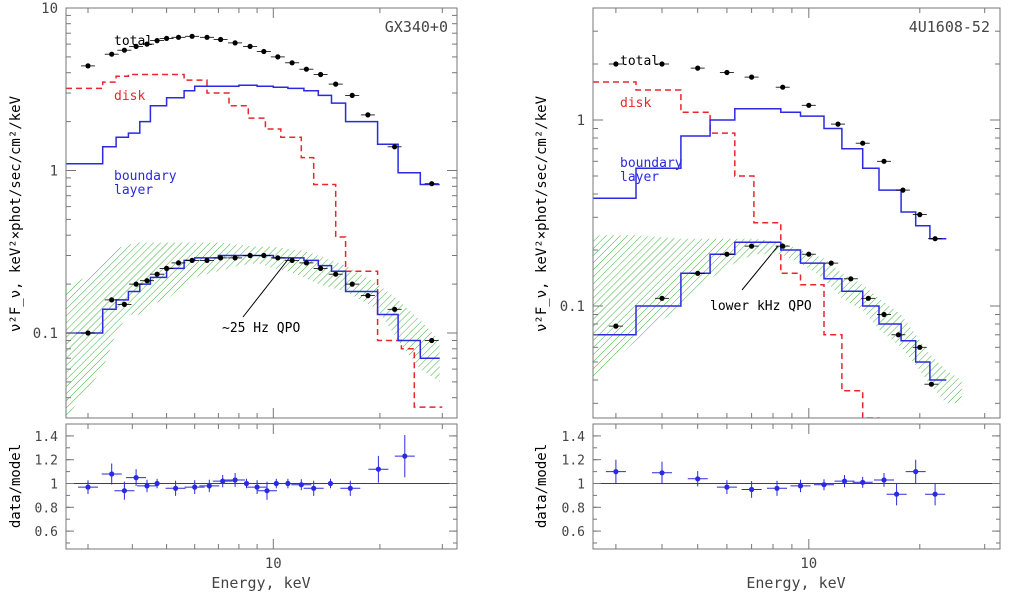 This screenshot has height=597, width=1009. I want to click on ratio-y-axis-label: data/model, so click(16, 486).